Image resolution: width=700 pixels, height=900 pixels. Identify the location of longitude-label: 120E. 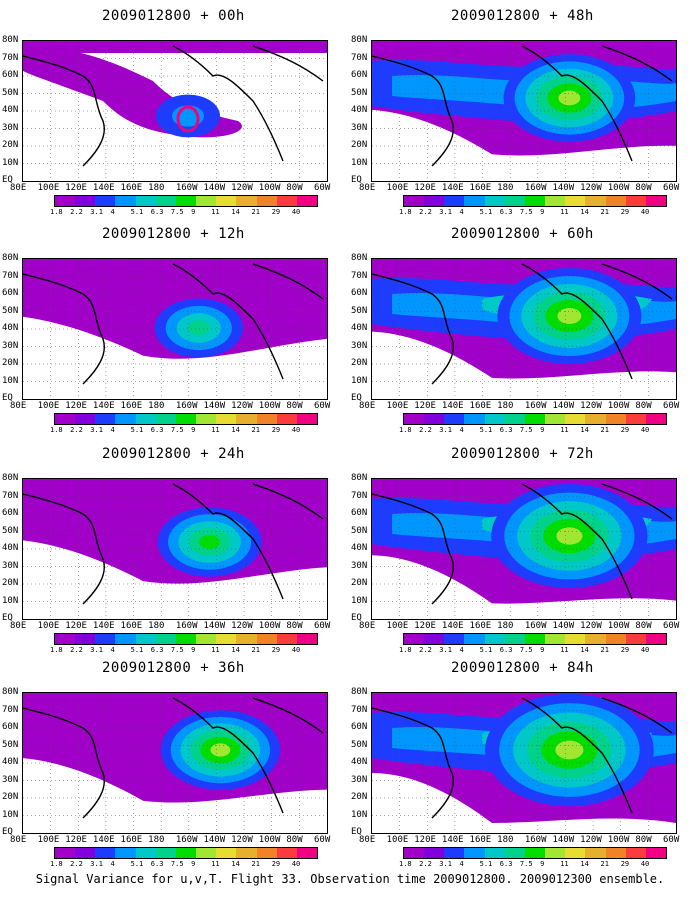
(76, 626).